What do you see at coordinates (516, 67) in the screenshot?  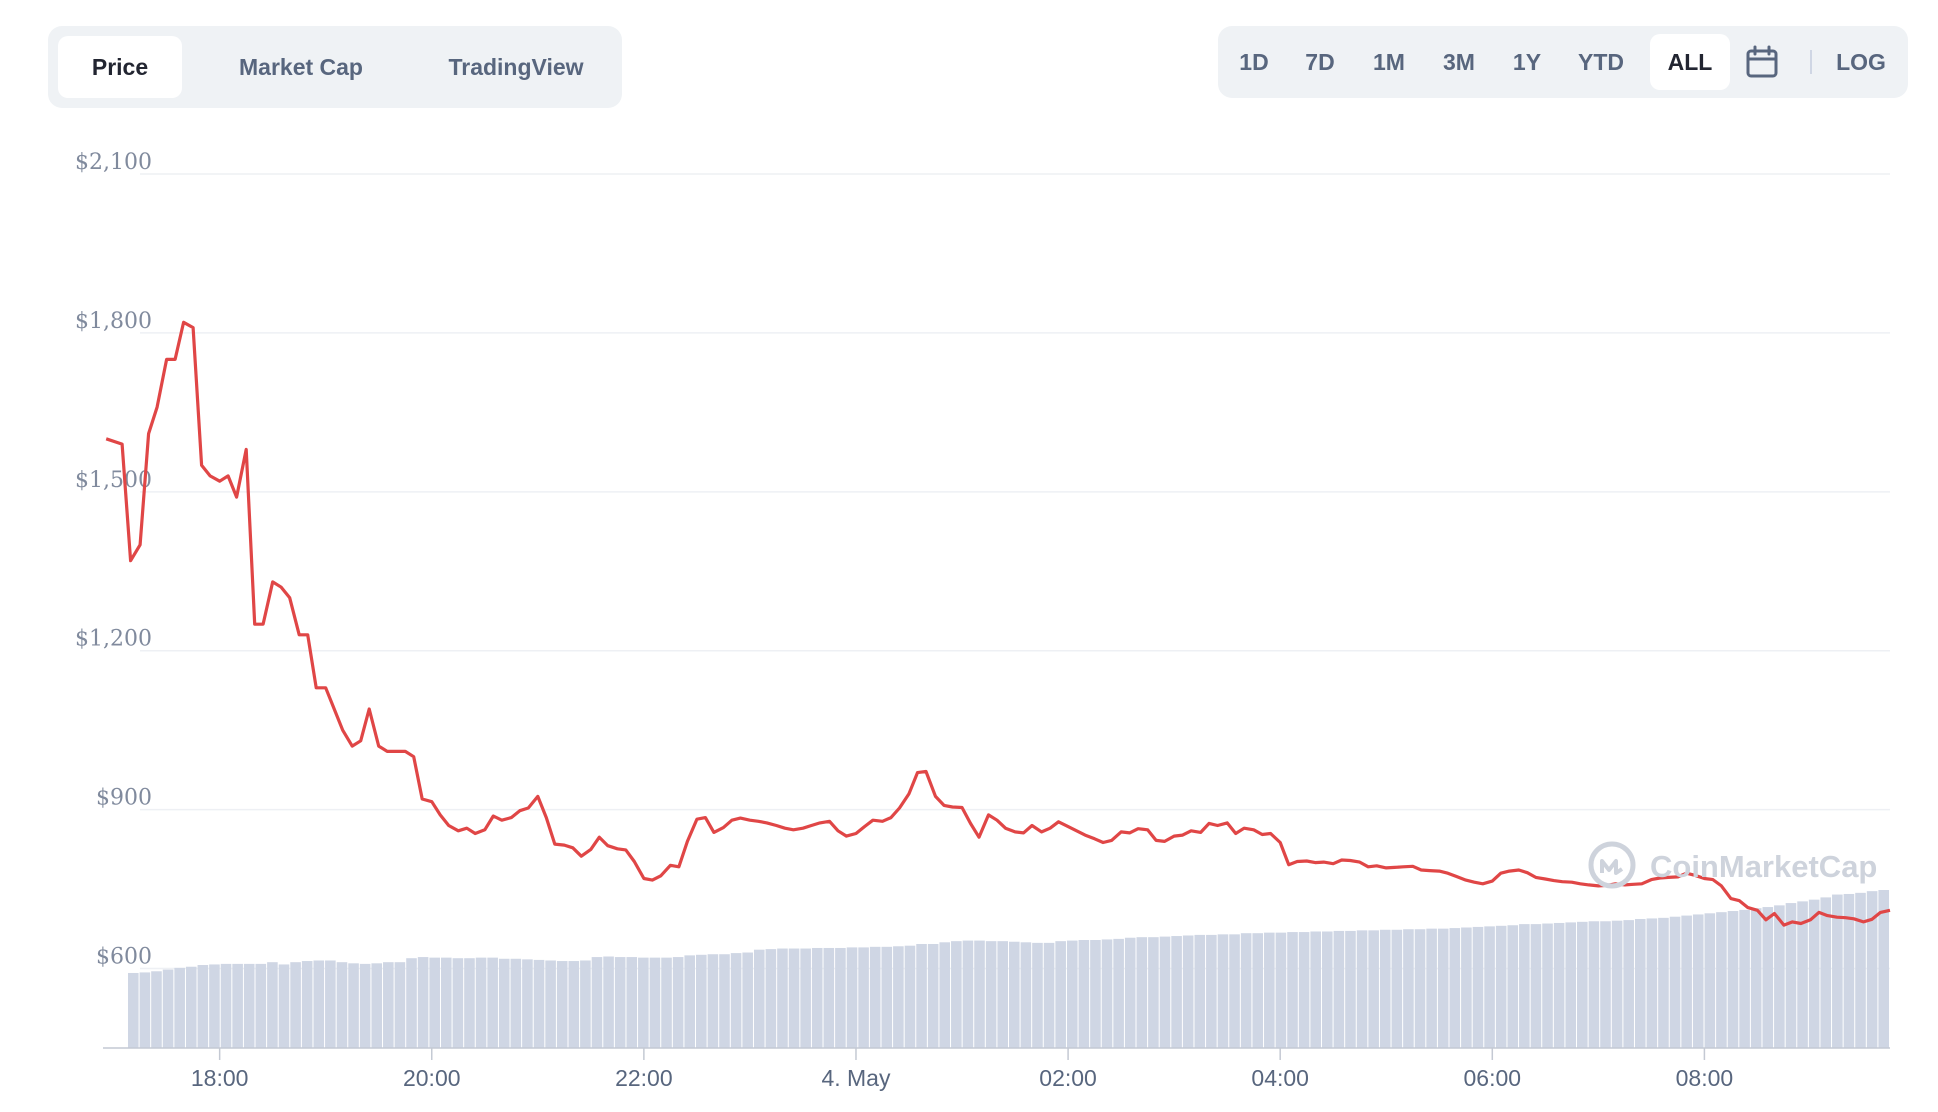 I see `tab-tradingview: TradingView` at bounding box center [516, 67].